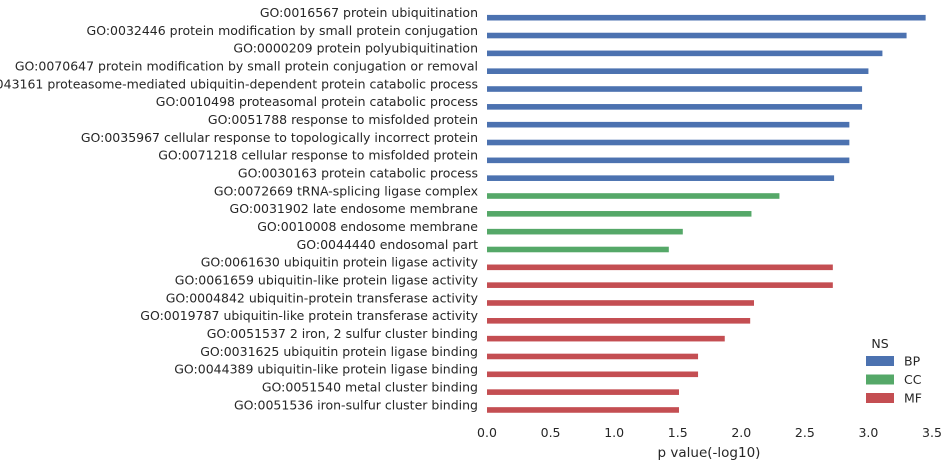 Image resolution: width=950 pixels, height=466 pixels. What do you see at coordinates (880, 361) in the screenshot?
I see `legend-swatch-bp` at bounding box center [880, 361].